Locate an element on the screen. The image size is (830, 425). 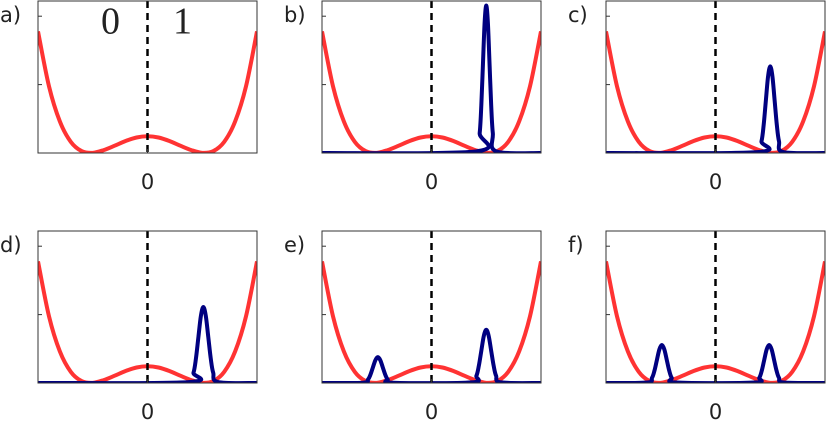
panel-label: f) is located at coordinates (576, 245).